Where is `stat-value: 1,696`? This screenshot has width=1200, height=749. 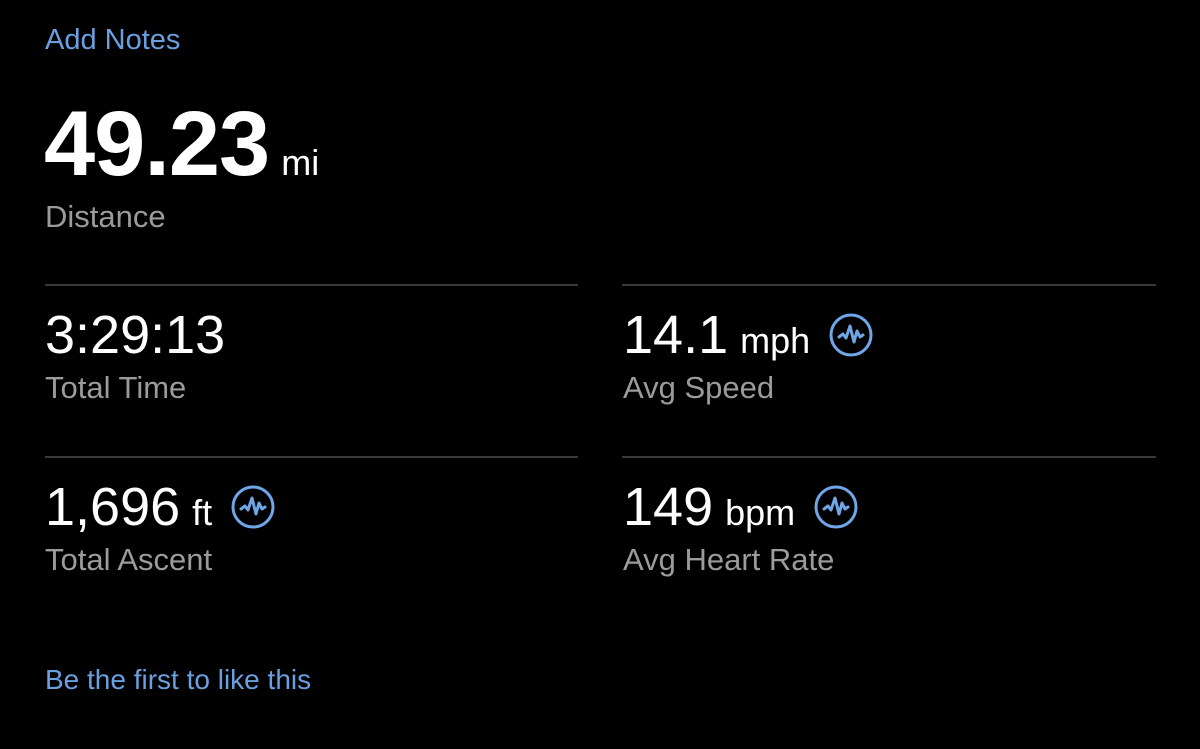 stat-value: 1,696 is located at coordinates (113, 507).